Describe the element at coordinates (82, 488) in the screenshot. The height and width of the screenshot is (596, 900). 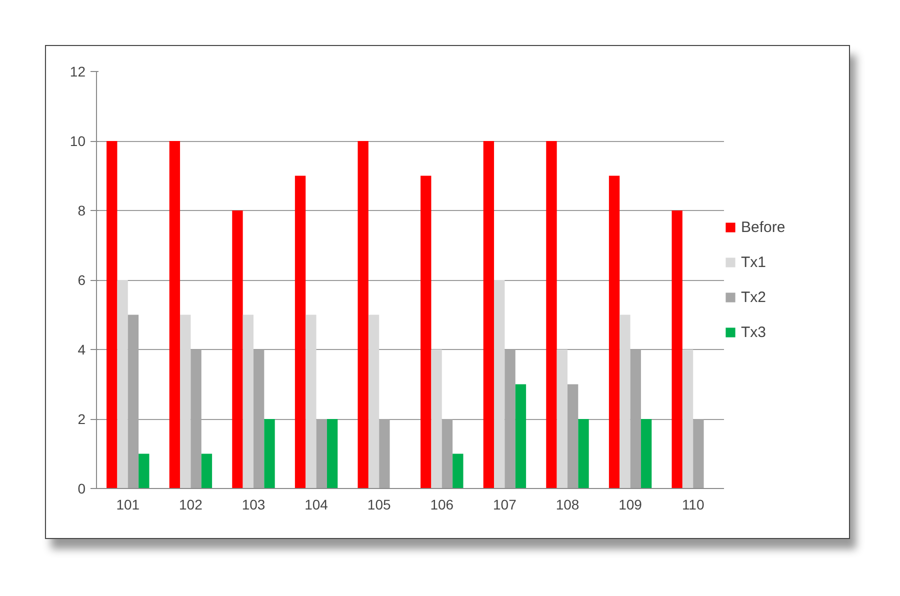
I see `y-tick-label: 0` at that location.